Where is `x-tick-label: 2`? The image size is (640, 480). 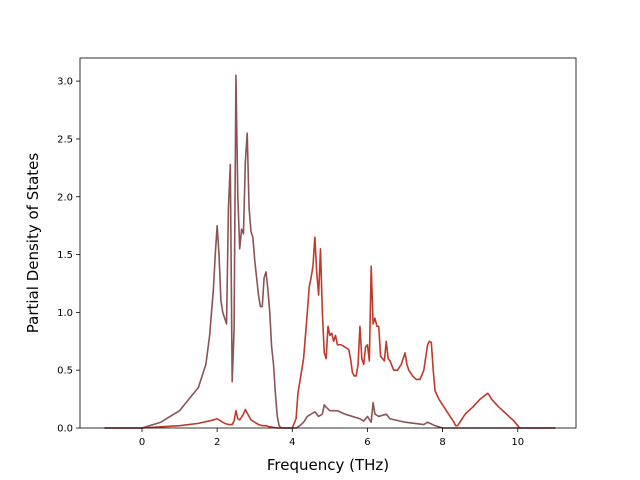
x-tick-label: 2 is located at coordinates (217, 442).